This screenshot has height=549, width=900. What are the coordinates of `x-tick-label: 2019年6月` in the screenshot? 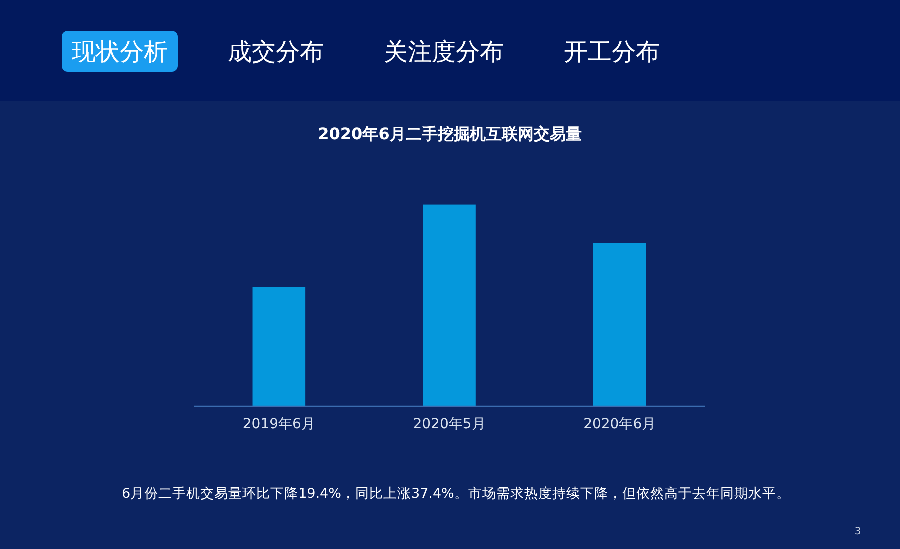 It's located at (279, 424).